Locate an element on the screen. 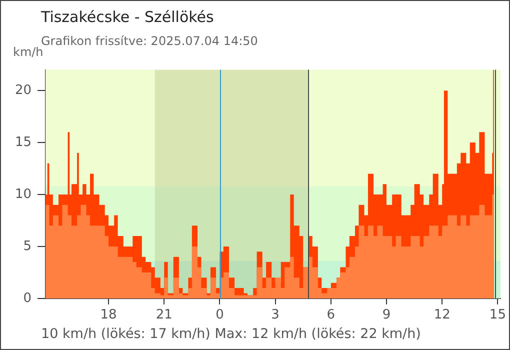 The width and height of the screenshot is (510, 350). y-axis-title: km/h is located at coordinates (28, 52).